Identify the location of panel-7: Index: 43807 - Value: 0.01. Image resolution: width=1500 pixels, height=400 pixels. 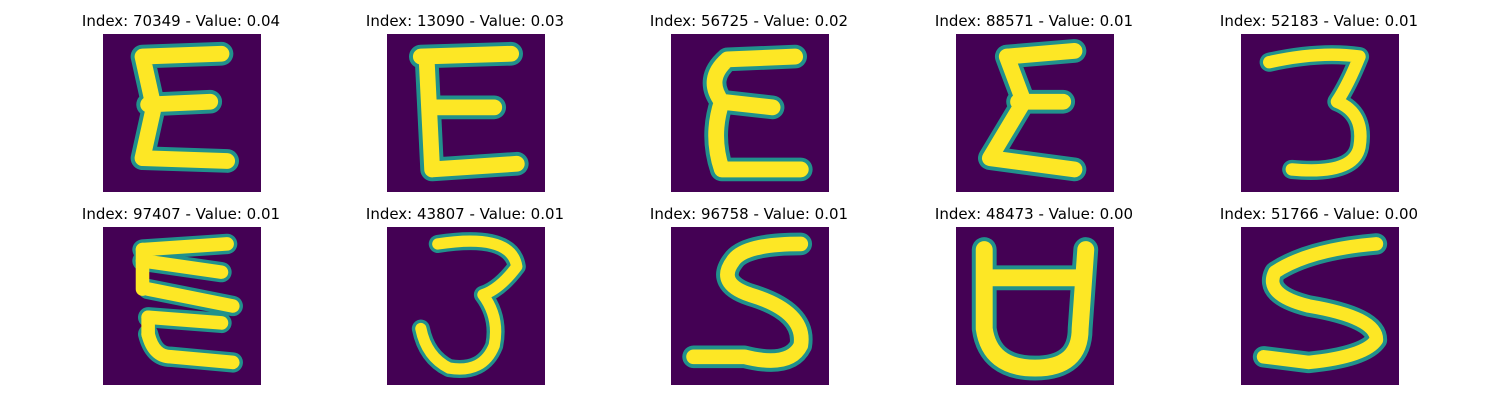
(465, 300).